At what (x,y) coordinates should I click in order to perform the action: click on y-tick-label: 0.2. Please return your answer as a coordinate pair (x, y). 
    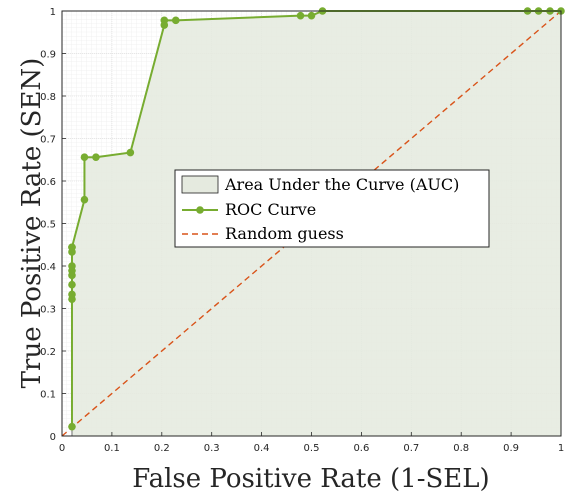
    Looking at the image, I should click on (48, 352).